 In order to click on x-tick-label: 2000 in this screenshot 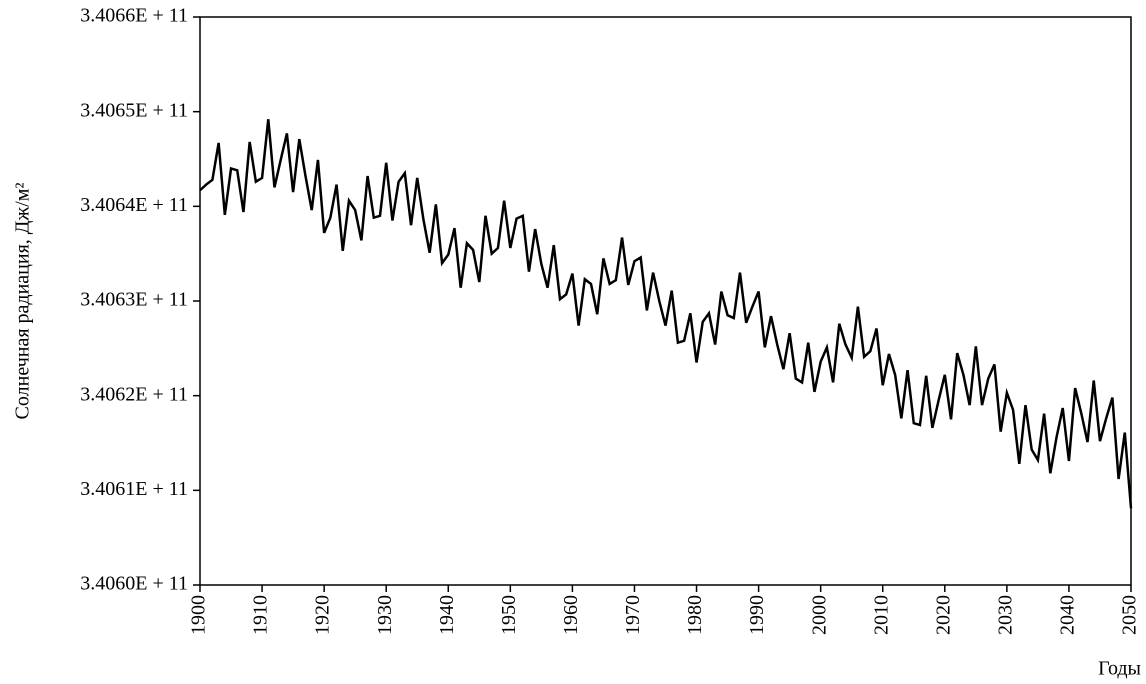, I will do `click(819, 615)`.